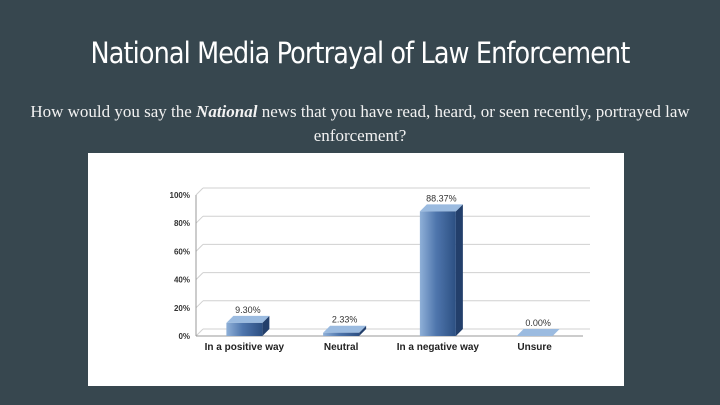 This screenshot has height=405, width=720. What do you see at coordinates (180, 195) in the screenshot?
I see `y-tick-label: 100%` at bounding box center [180, 195].